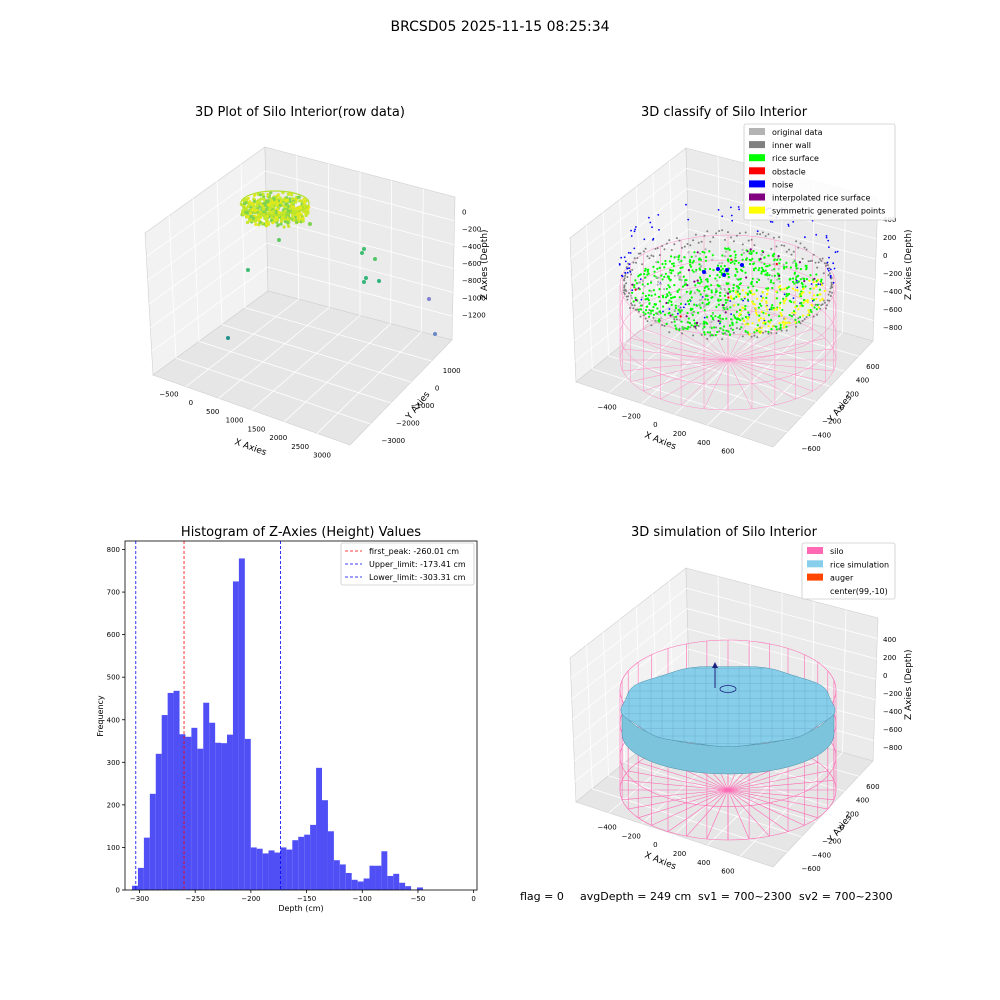  Describe the element at coordinates (300, 447) in the screenshot. I see `tick-label: 2500` at that location.